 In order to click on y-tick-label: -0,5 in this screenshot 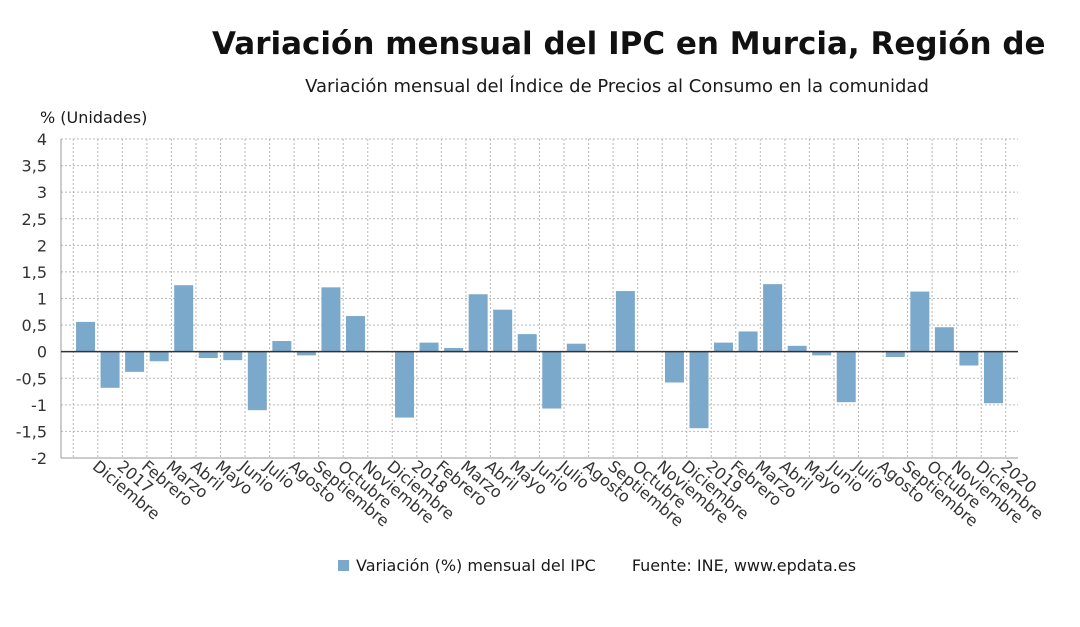, I will do `click(31, 378)`.